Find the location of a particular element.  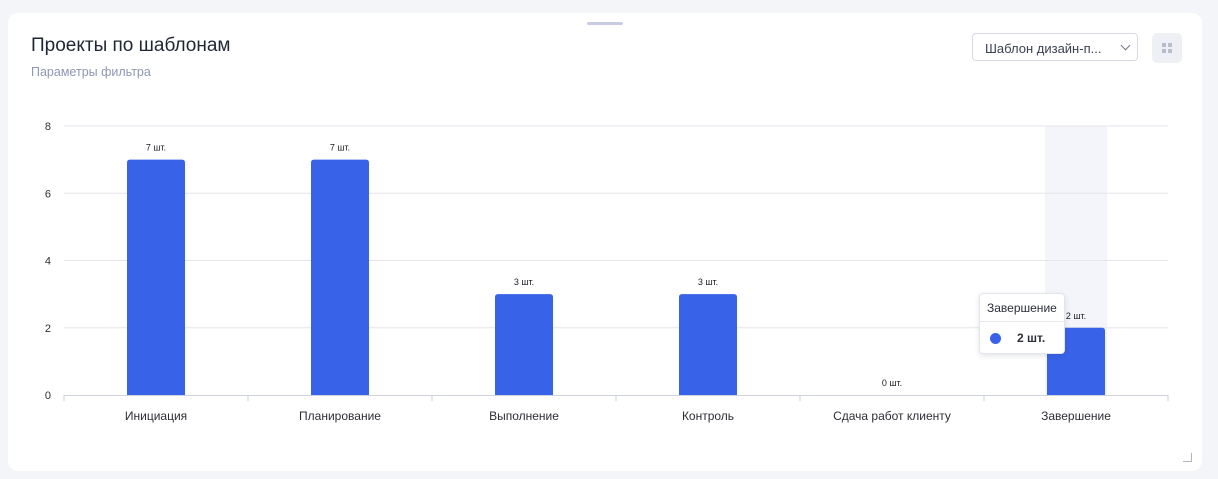

tooltip-title: Завершение is located at coordinates (1022, 308).